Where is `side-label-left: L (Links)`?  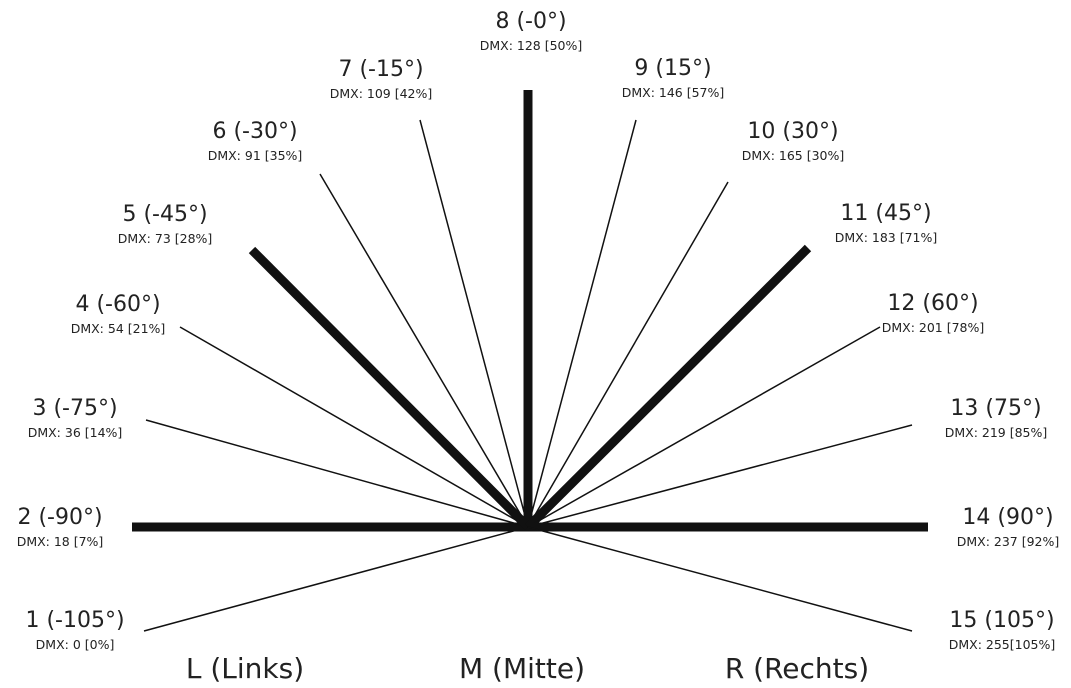 side-label-left: L (Links) is located at coordinates (245, 668).